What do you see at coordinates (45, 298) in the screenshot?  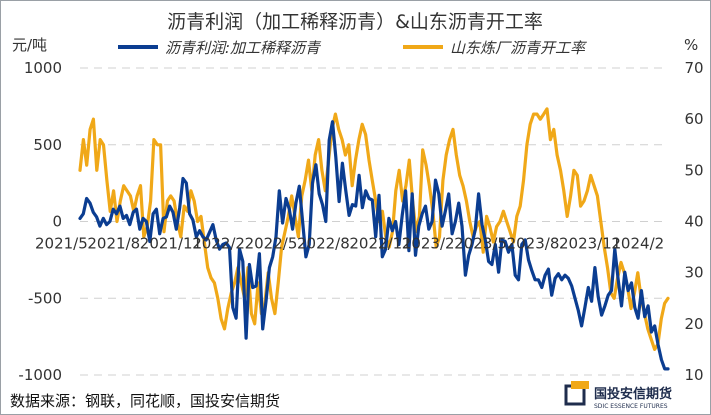 I see `left-tick-label: -500` at bounding box center [45, 298].